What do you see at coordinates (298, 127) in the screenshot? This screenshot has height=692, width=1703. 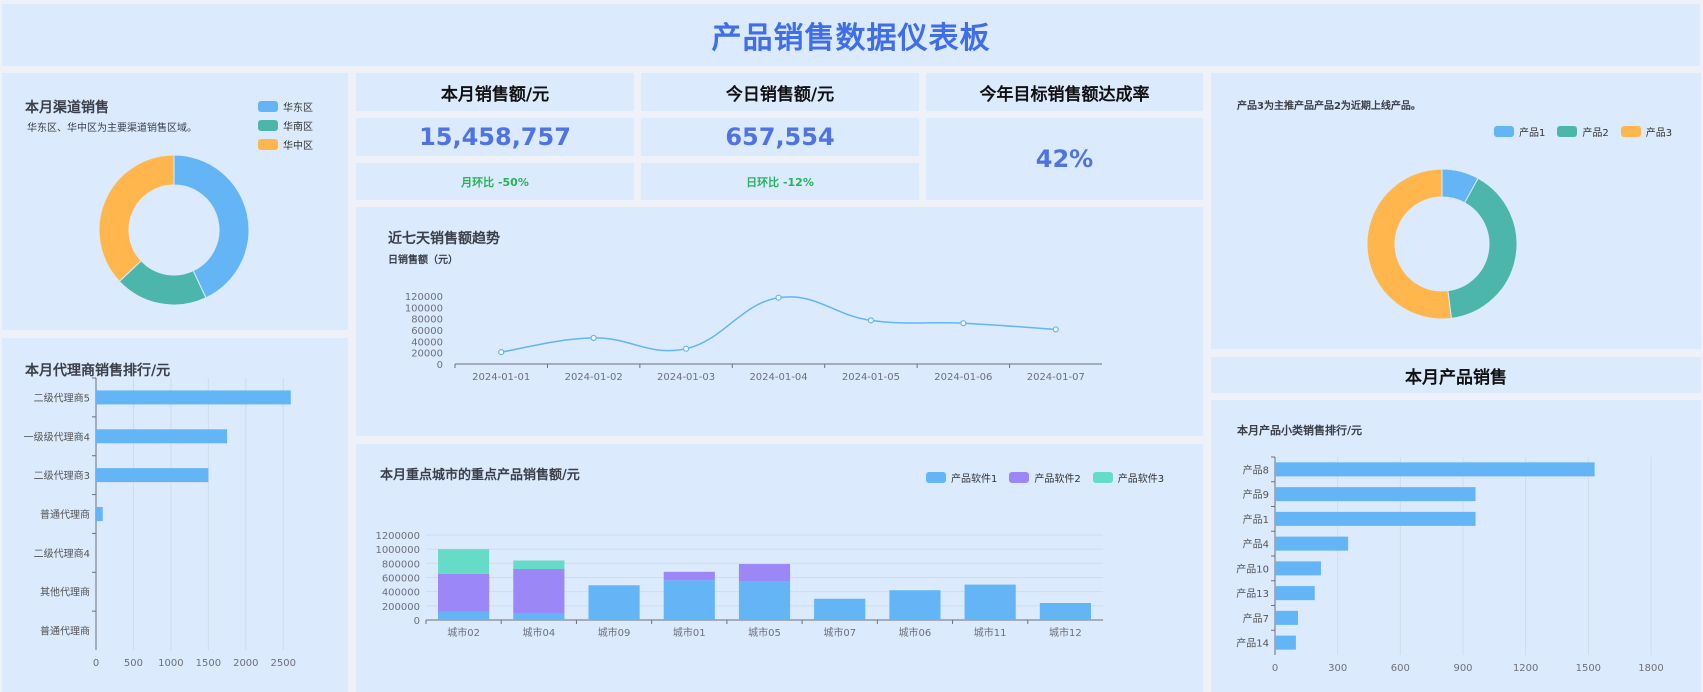 I see `legend-label: 华南区` at bounding box center [298, 127].